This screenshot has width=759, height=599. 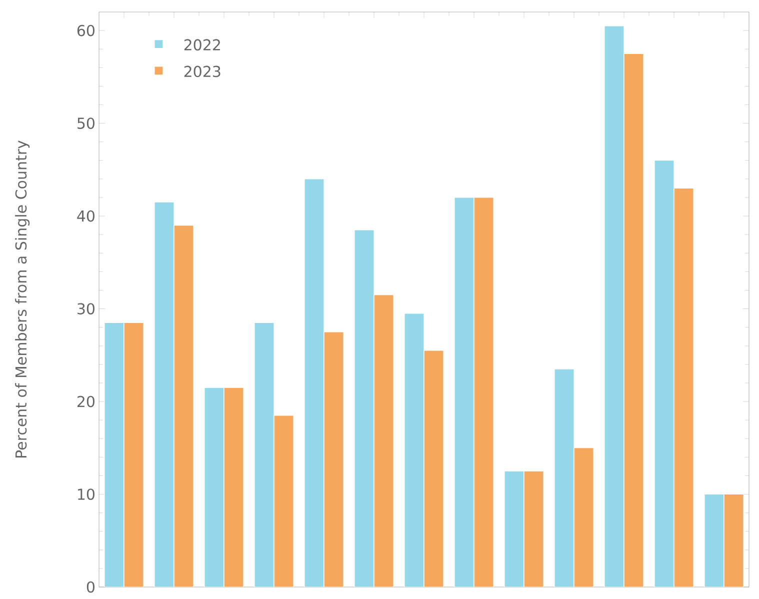 What do you see at coordinates (86, 308) in the screenshot?
I see `y-tick-label: 30` at bounding box center [86, 308].